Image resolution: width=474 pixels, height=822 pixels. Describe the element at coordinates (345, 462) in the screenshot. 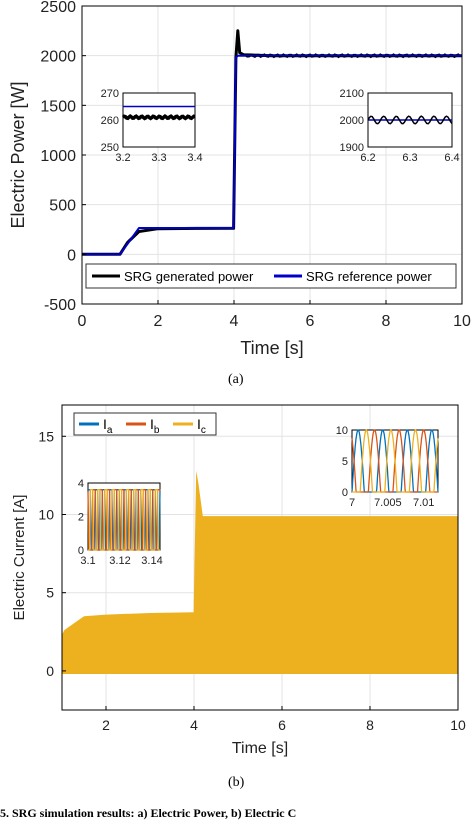

I see `inset-y-tick-label: 5` at that location.